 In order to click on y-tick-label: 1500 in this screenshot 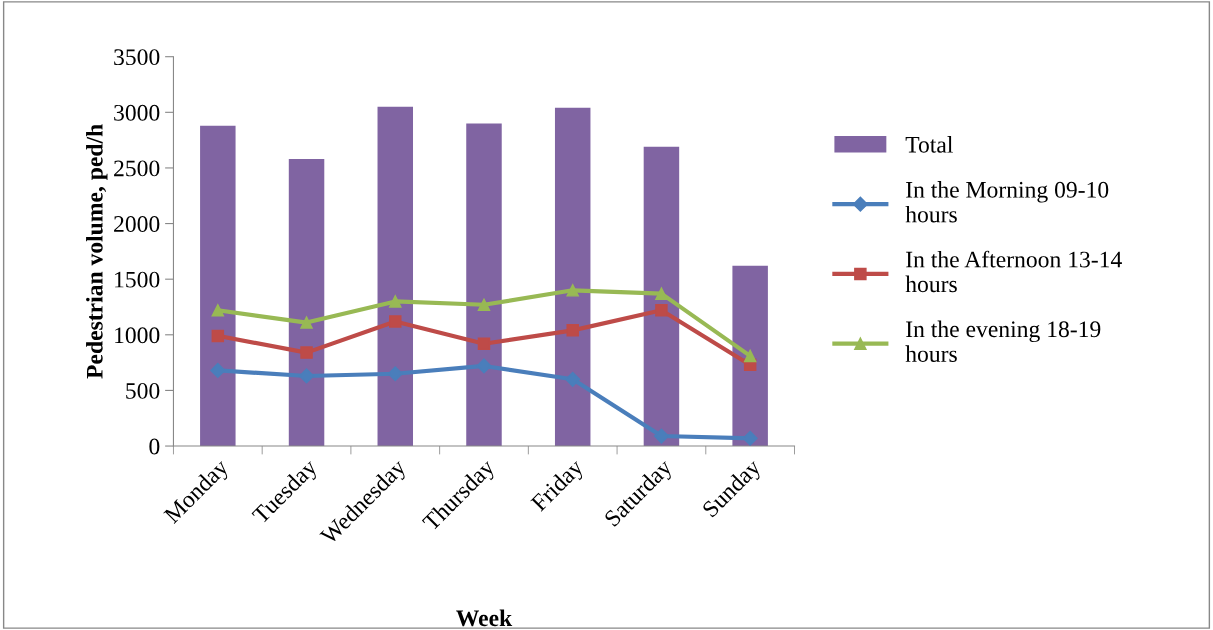, I will do `click(137, 279)`.